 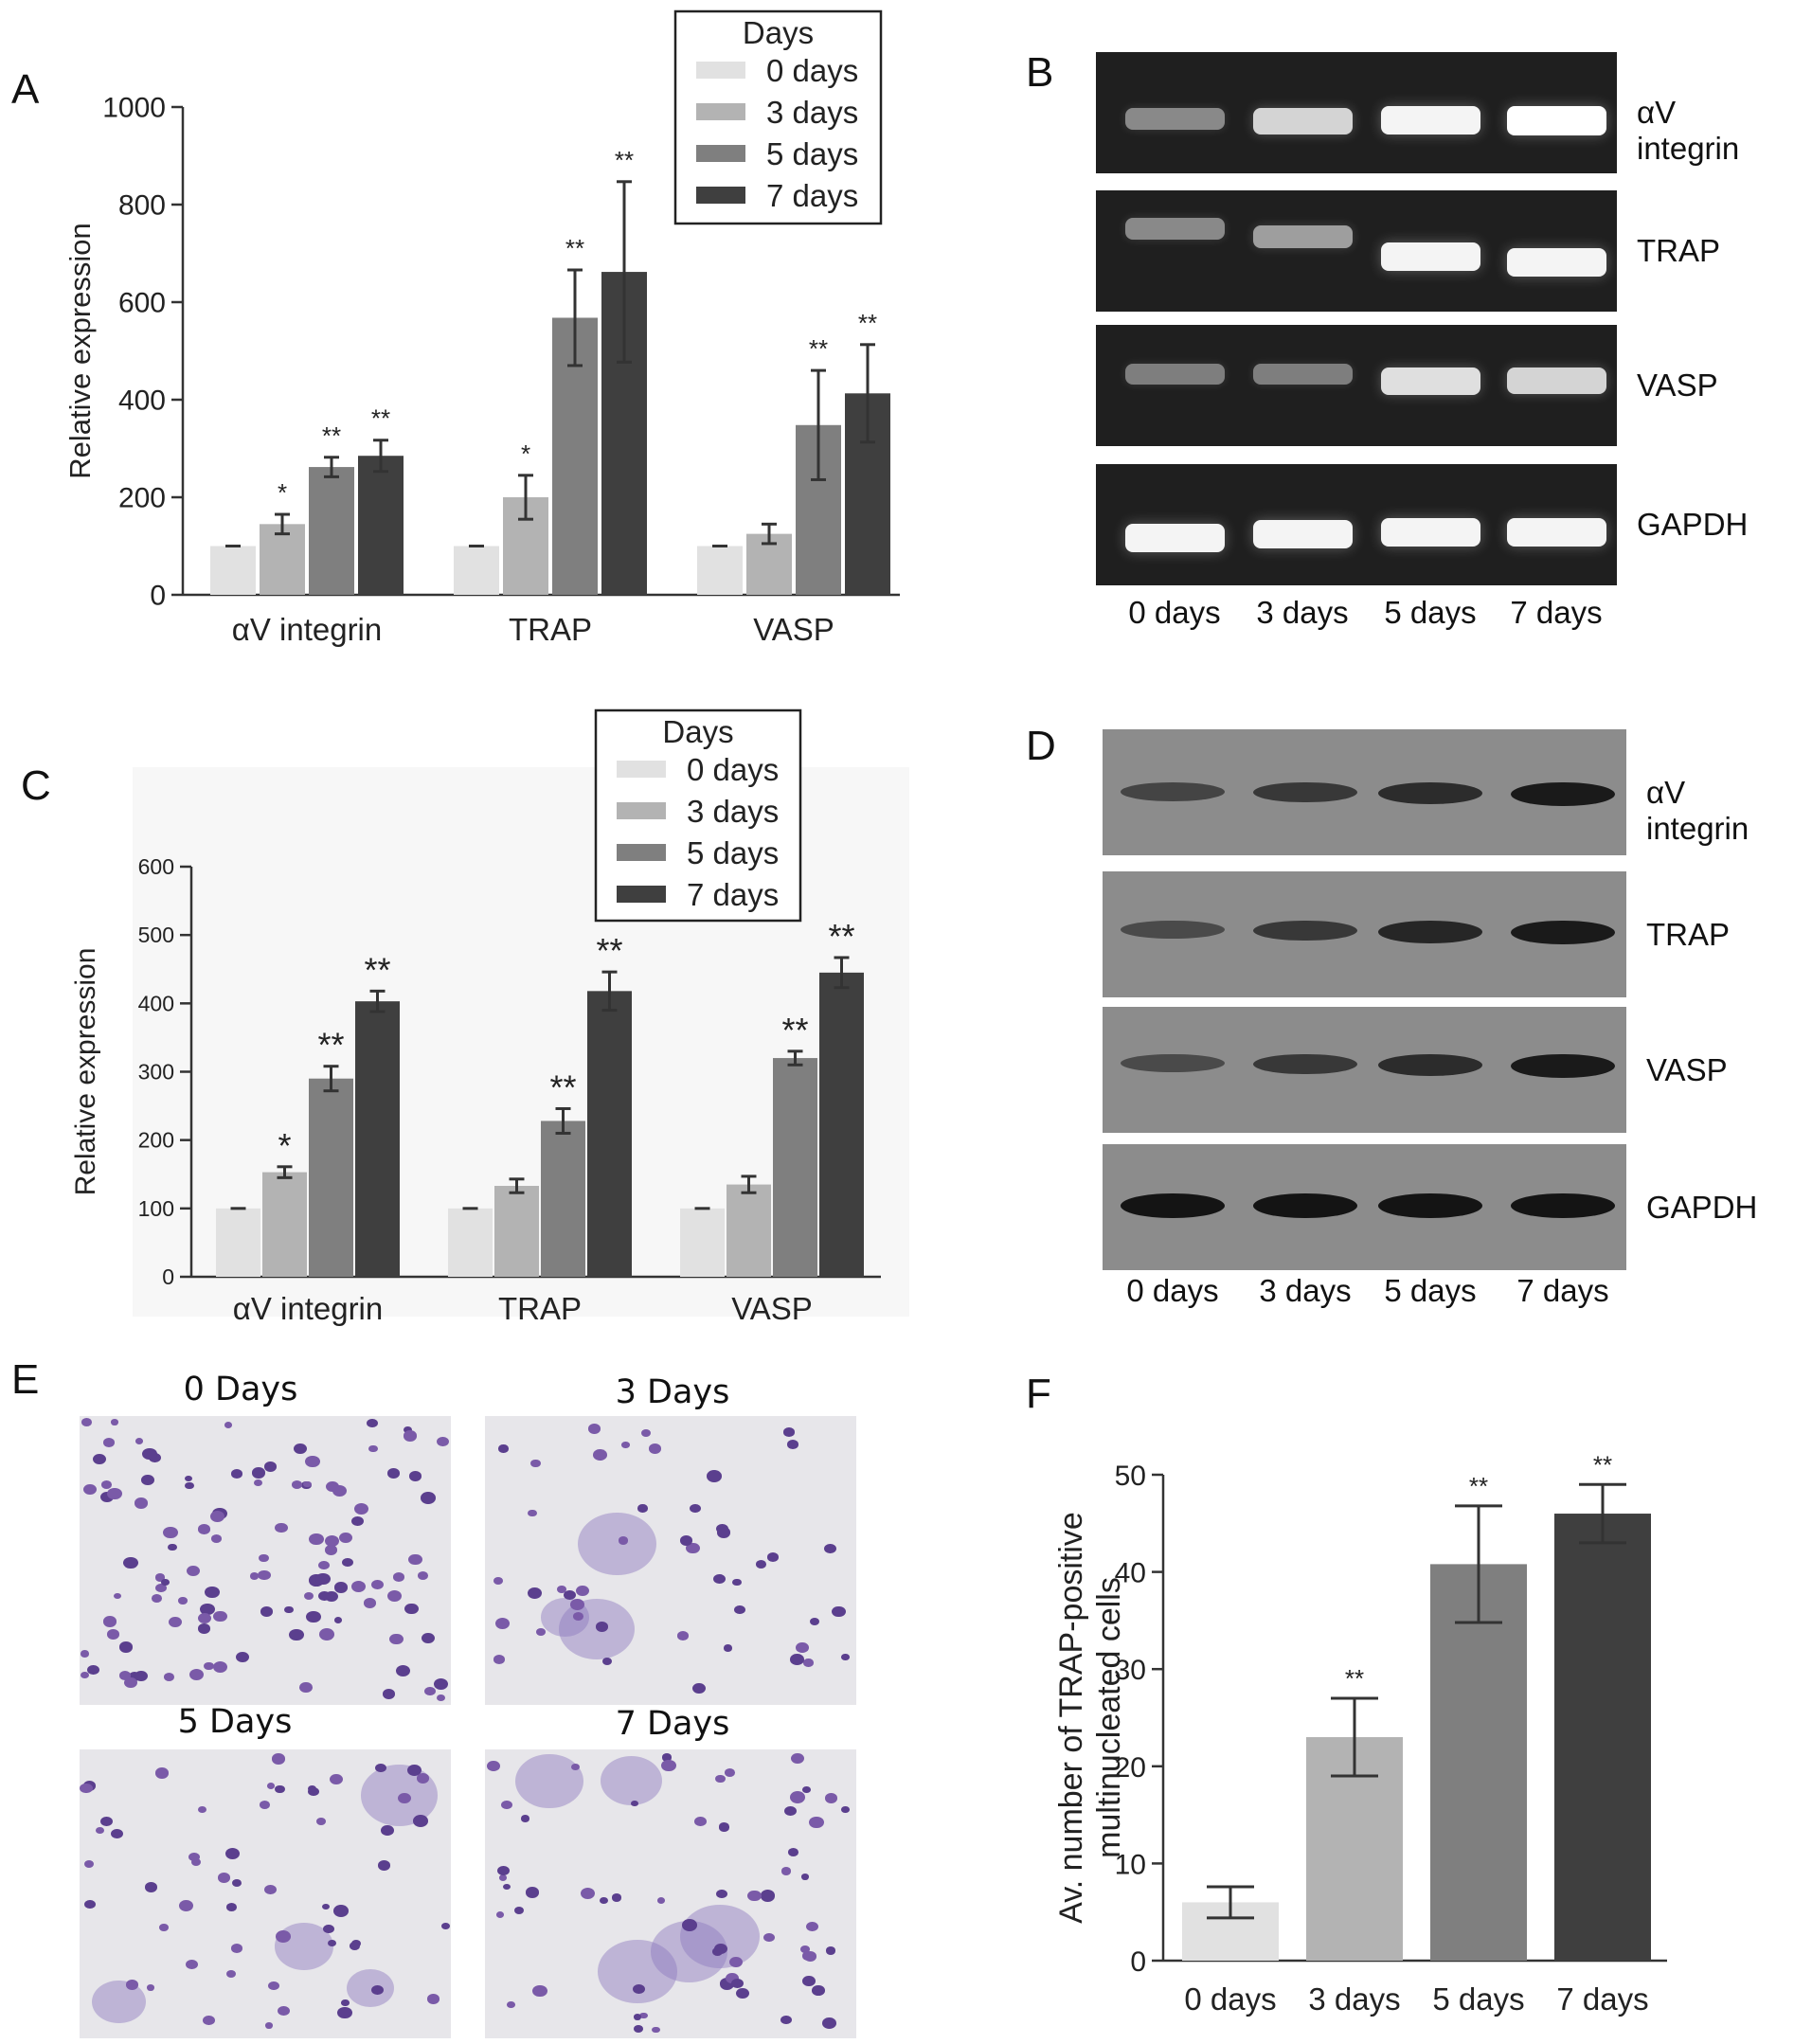 What do you see at coordinates (720, 1936) in the screenshot?
I see `multinucleated-cell` at bounding box center [720, 1936].